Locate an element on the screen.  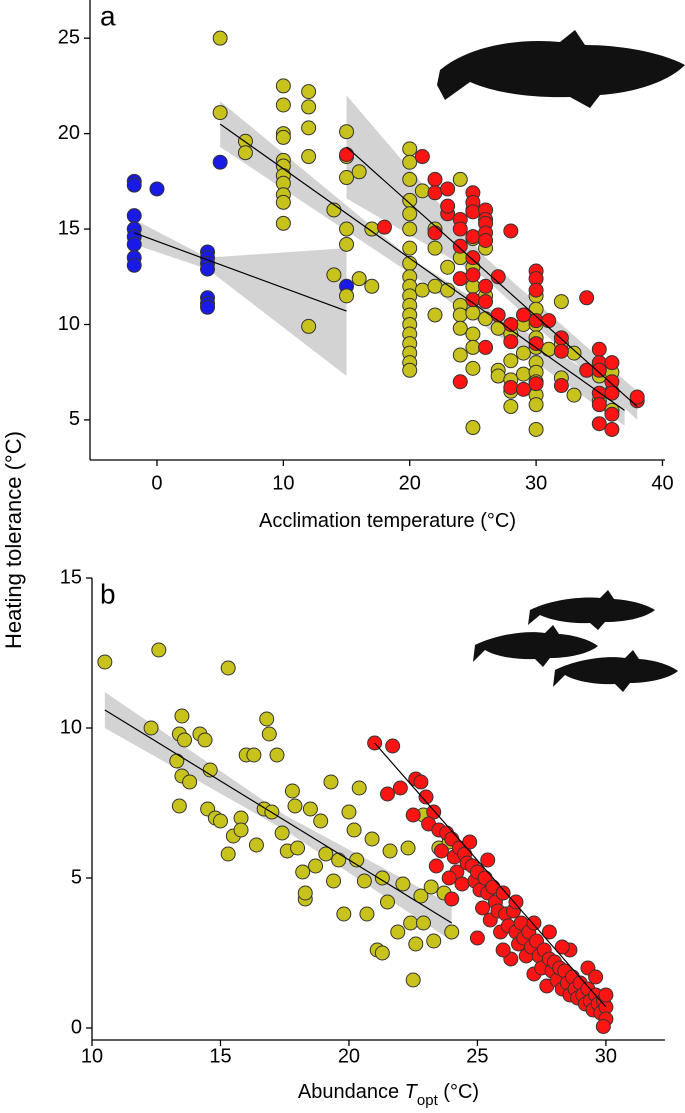
x-axis-label-part: opt is located at coordinates (428, 1100).